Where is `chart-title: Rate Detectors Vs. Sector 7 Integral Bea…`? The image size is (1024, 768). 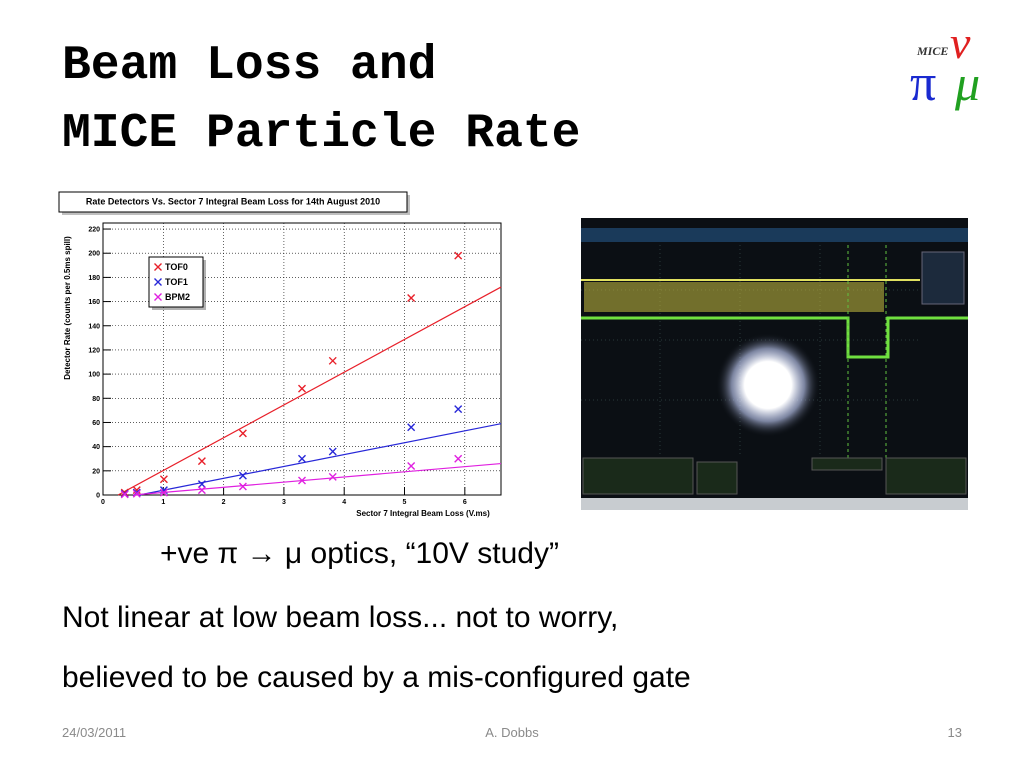
chart-title: Rate Detectors Vs. Sector 7 Integral Bea… is located at coordinates (233, 201).